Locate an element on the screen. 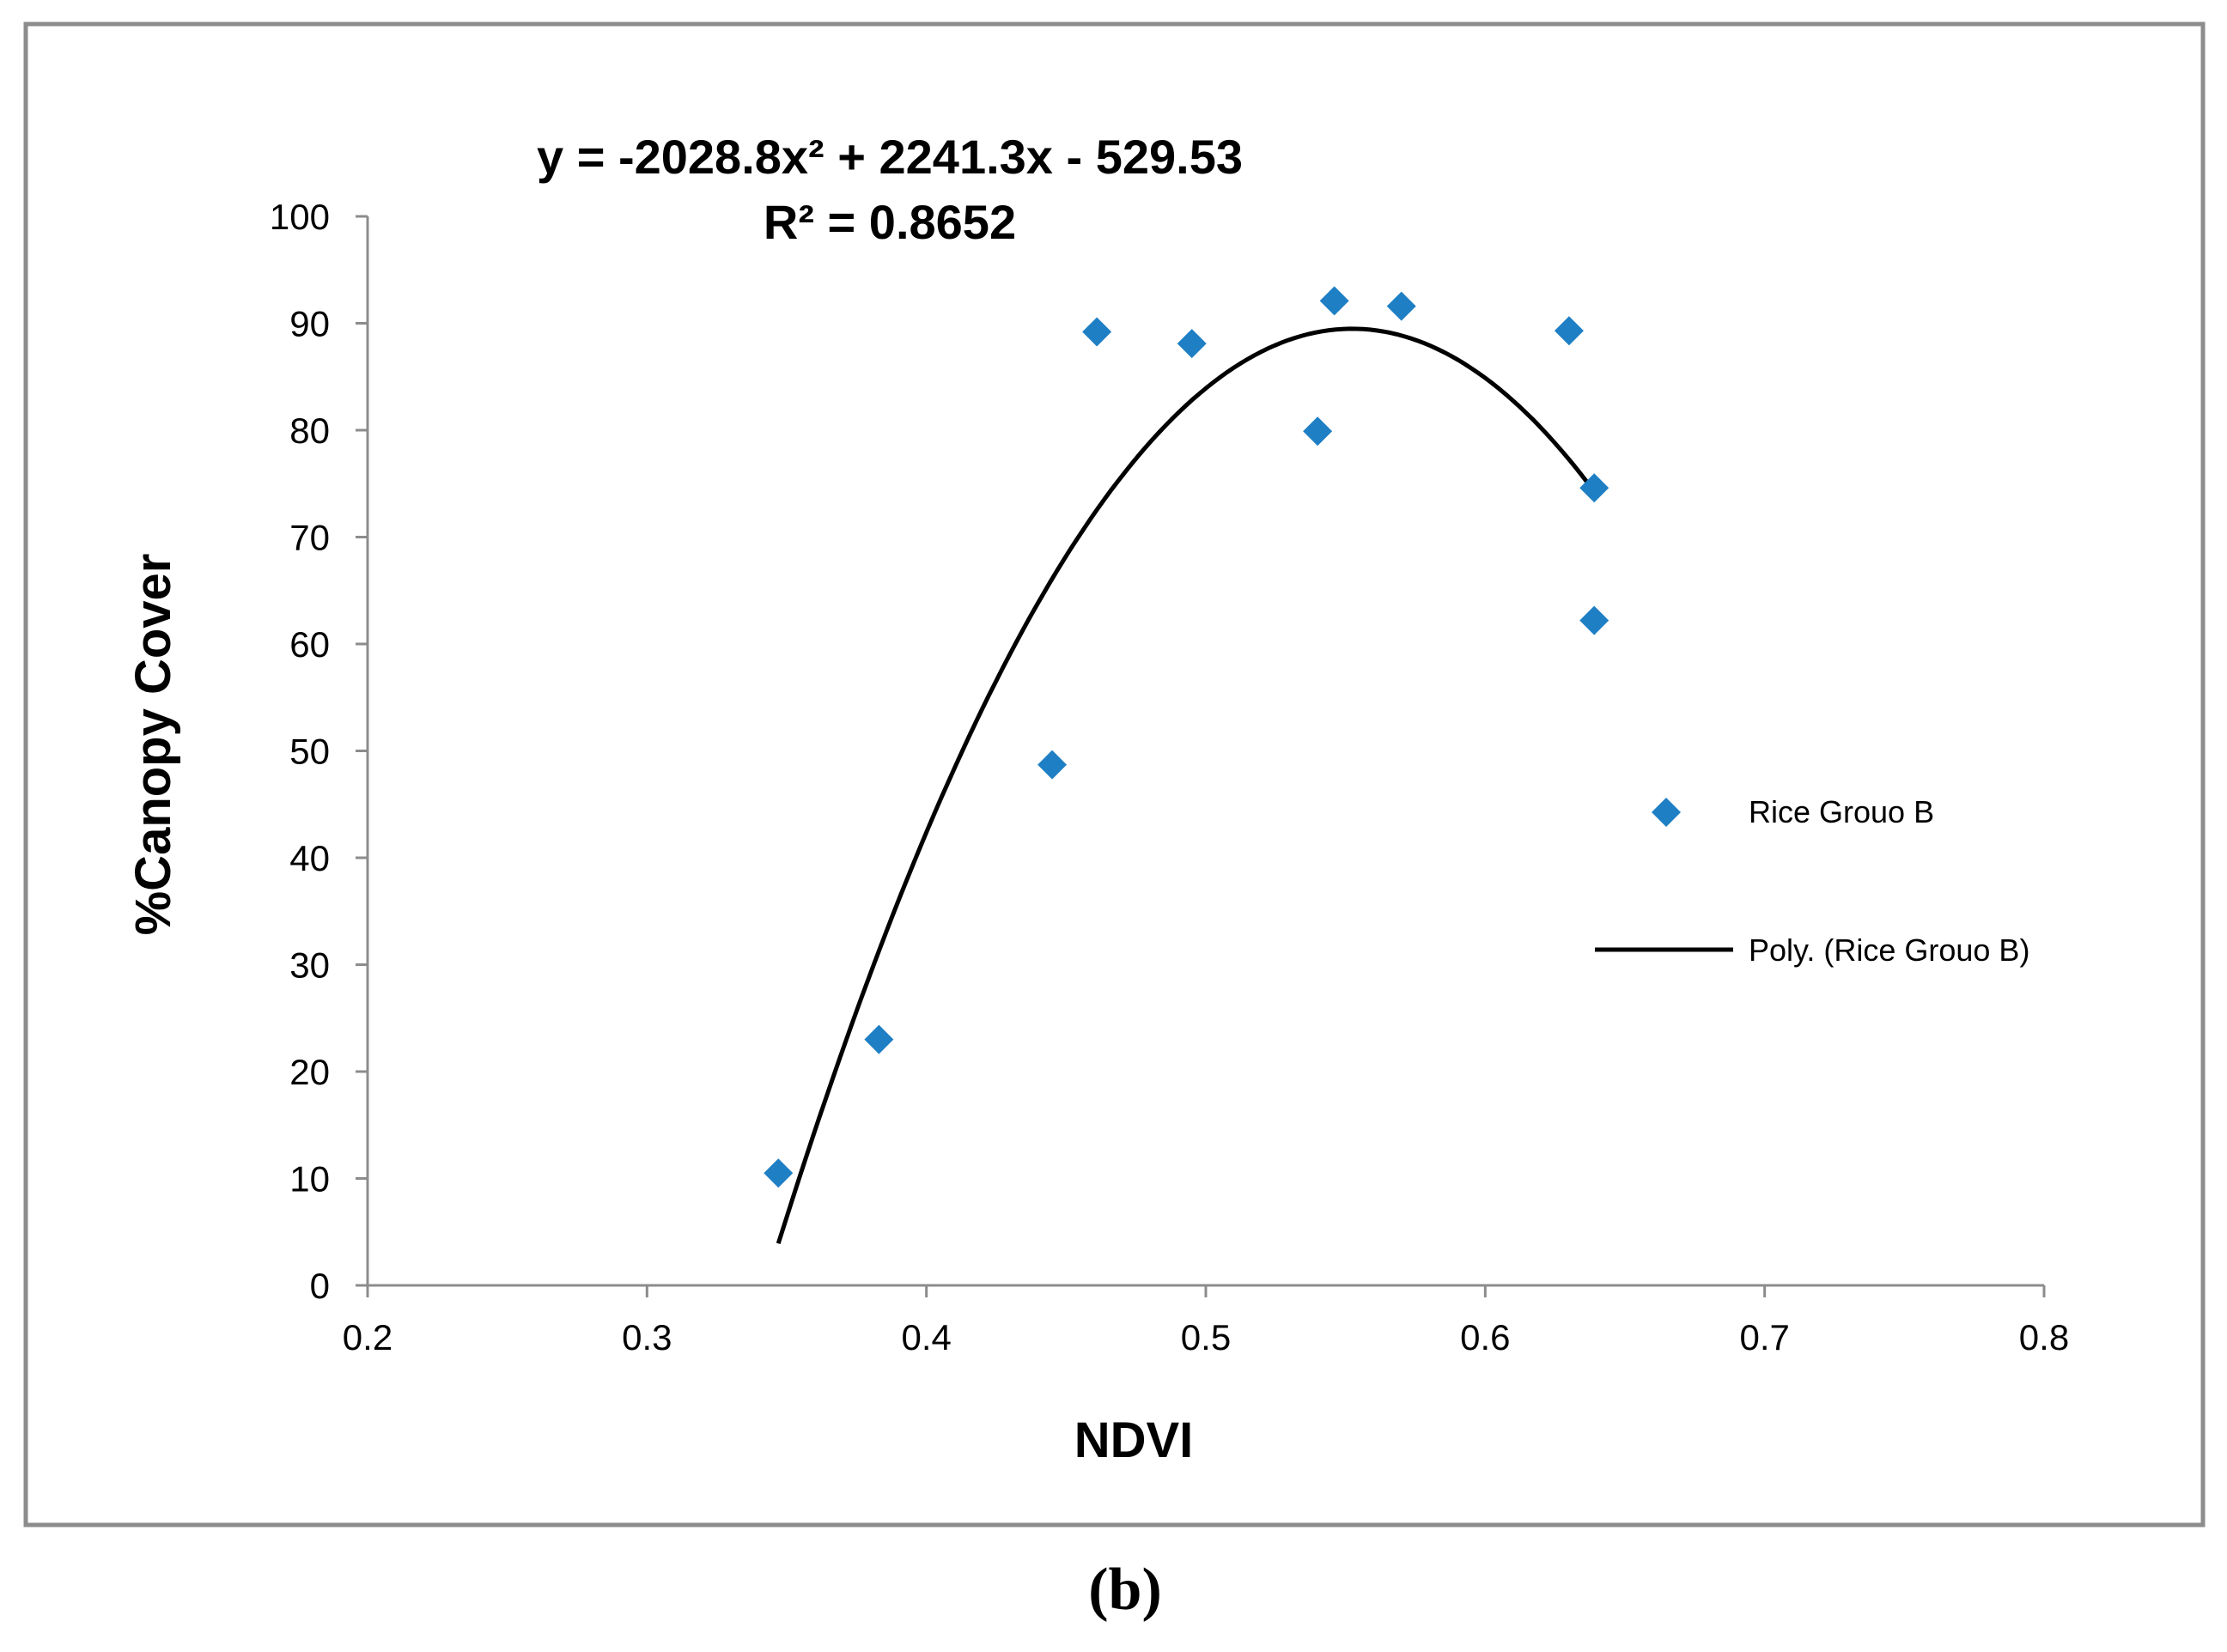 The width and height of the screenshot is (2227, 1652). equation-annotation: y = -2028.8x² + 2241.3x - 529.53 is located at coordinates (890, 157).